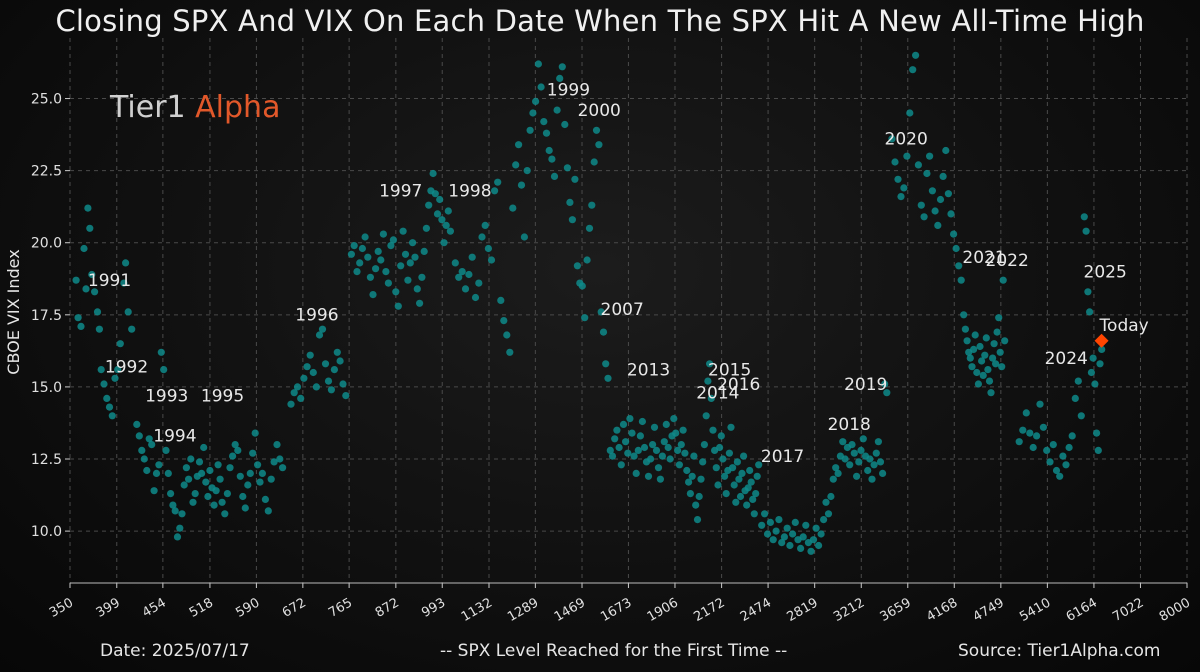 The width and height of the screenshot is (1200, 672). I want to click on x-tick-label: 3659, so click(896, 610).